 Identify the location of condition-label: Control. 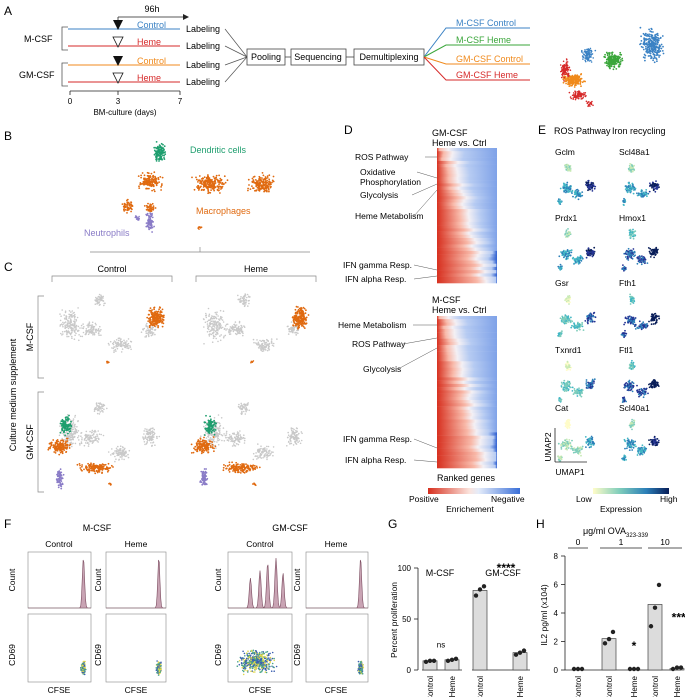
(151, 61).